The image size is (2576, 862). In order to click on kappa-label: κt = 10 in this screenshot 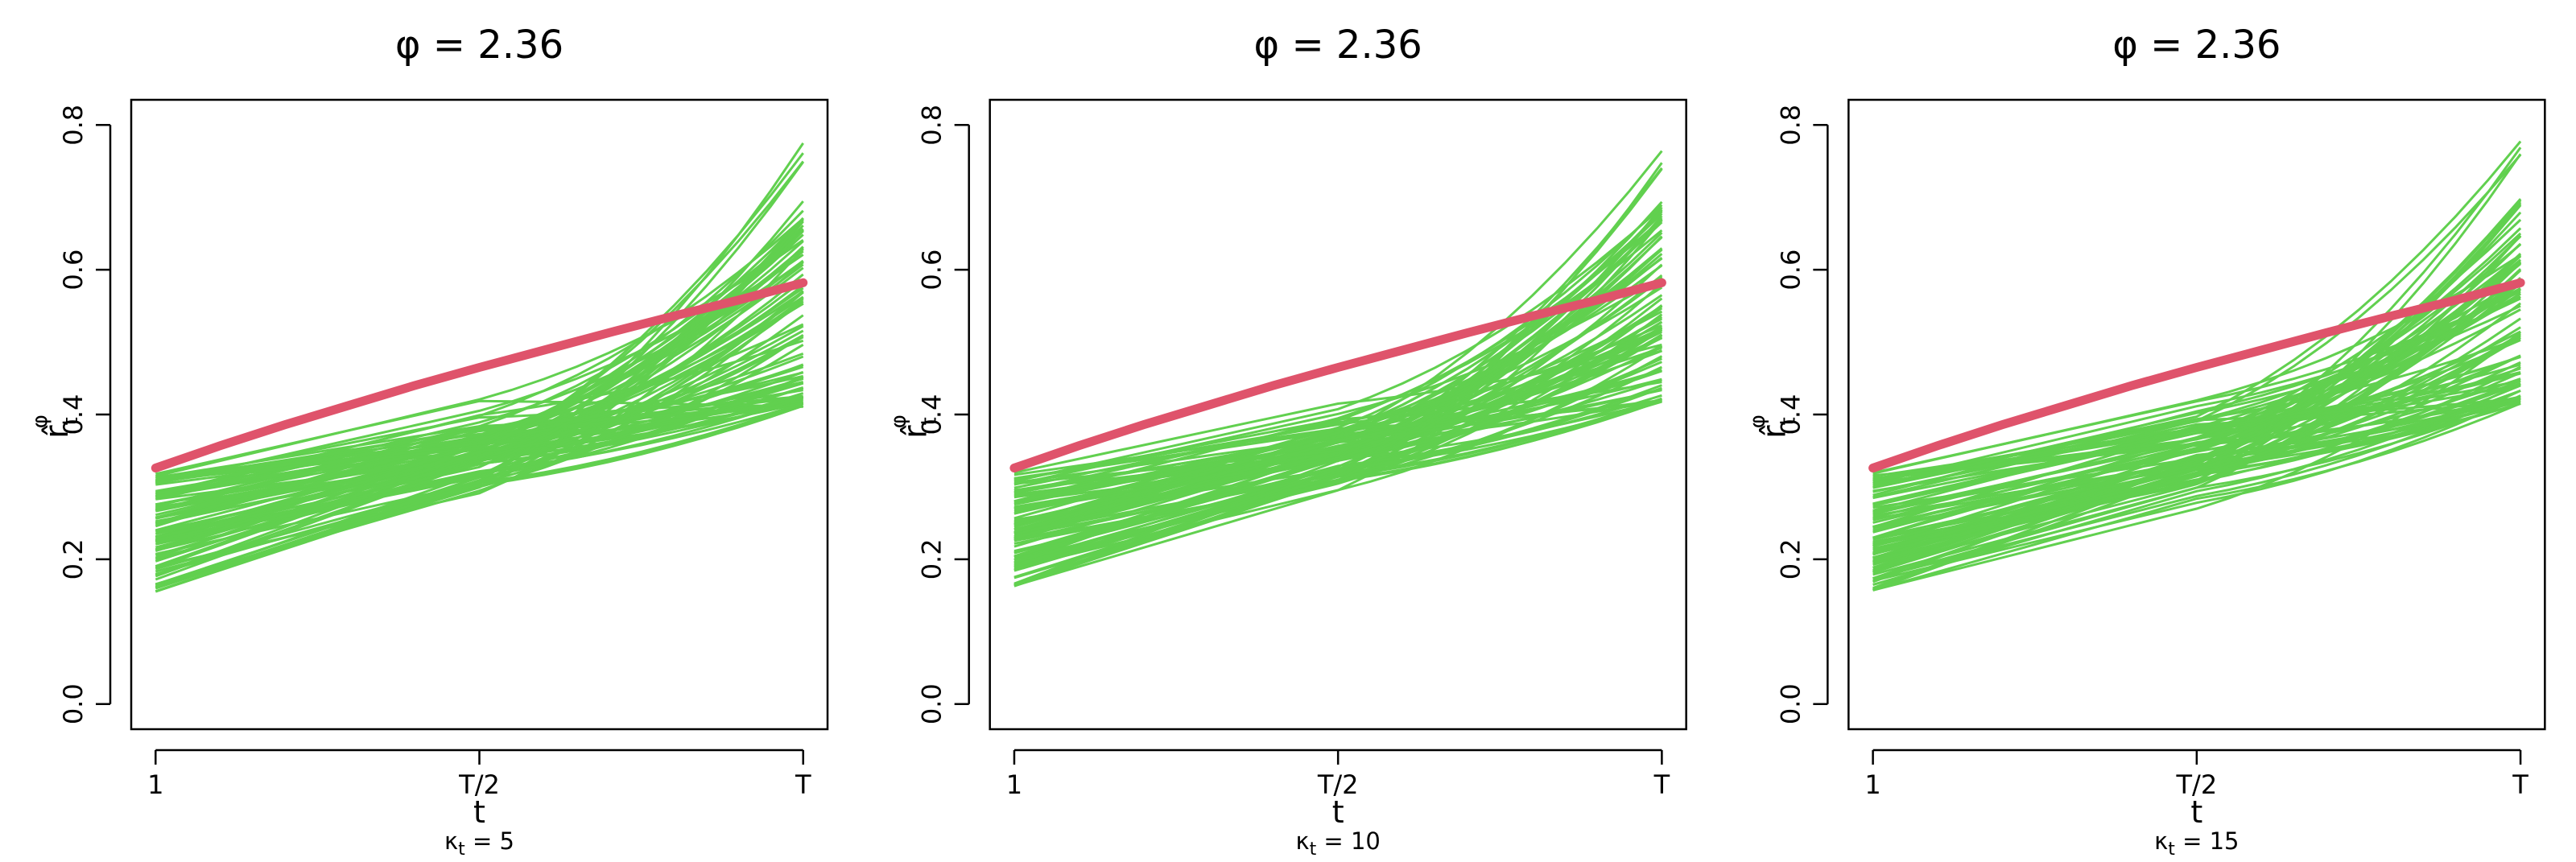, I will do `click(1337, 843)`.